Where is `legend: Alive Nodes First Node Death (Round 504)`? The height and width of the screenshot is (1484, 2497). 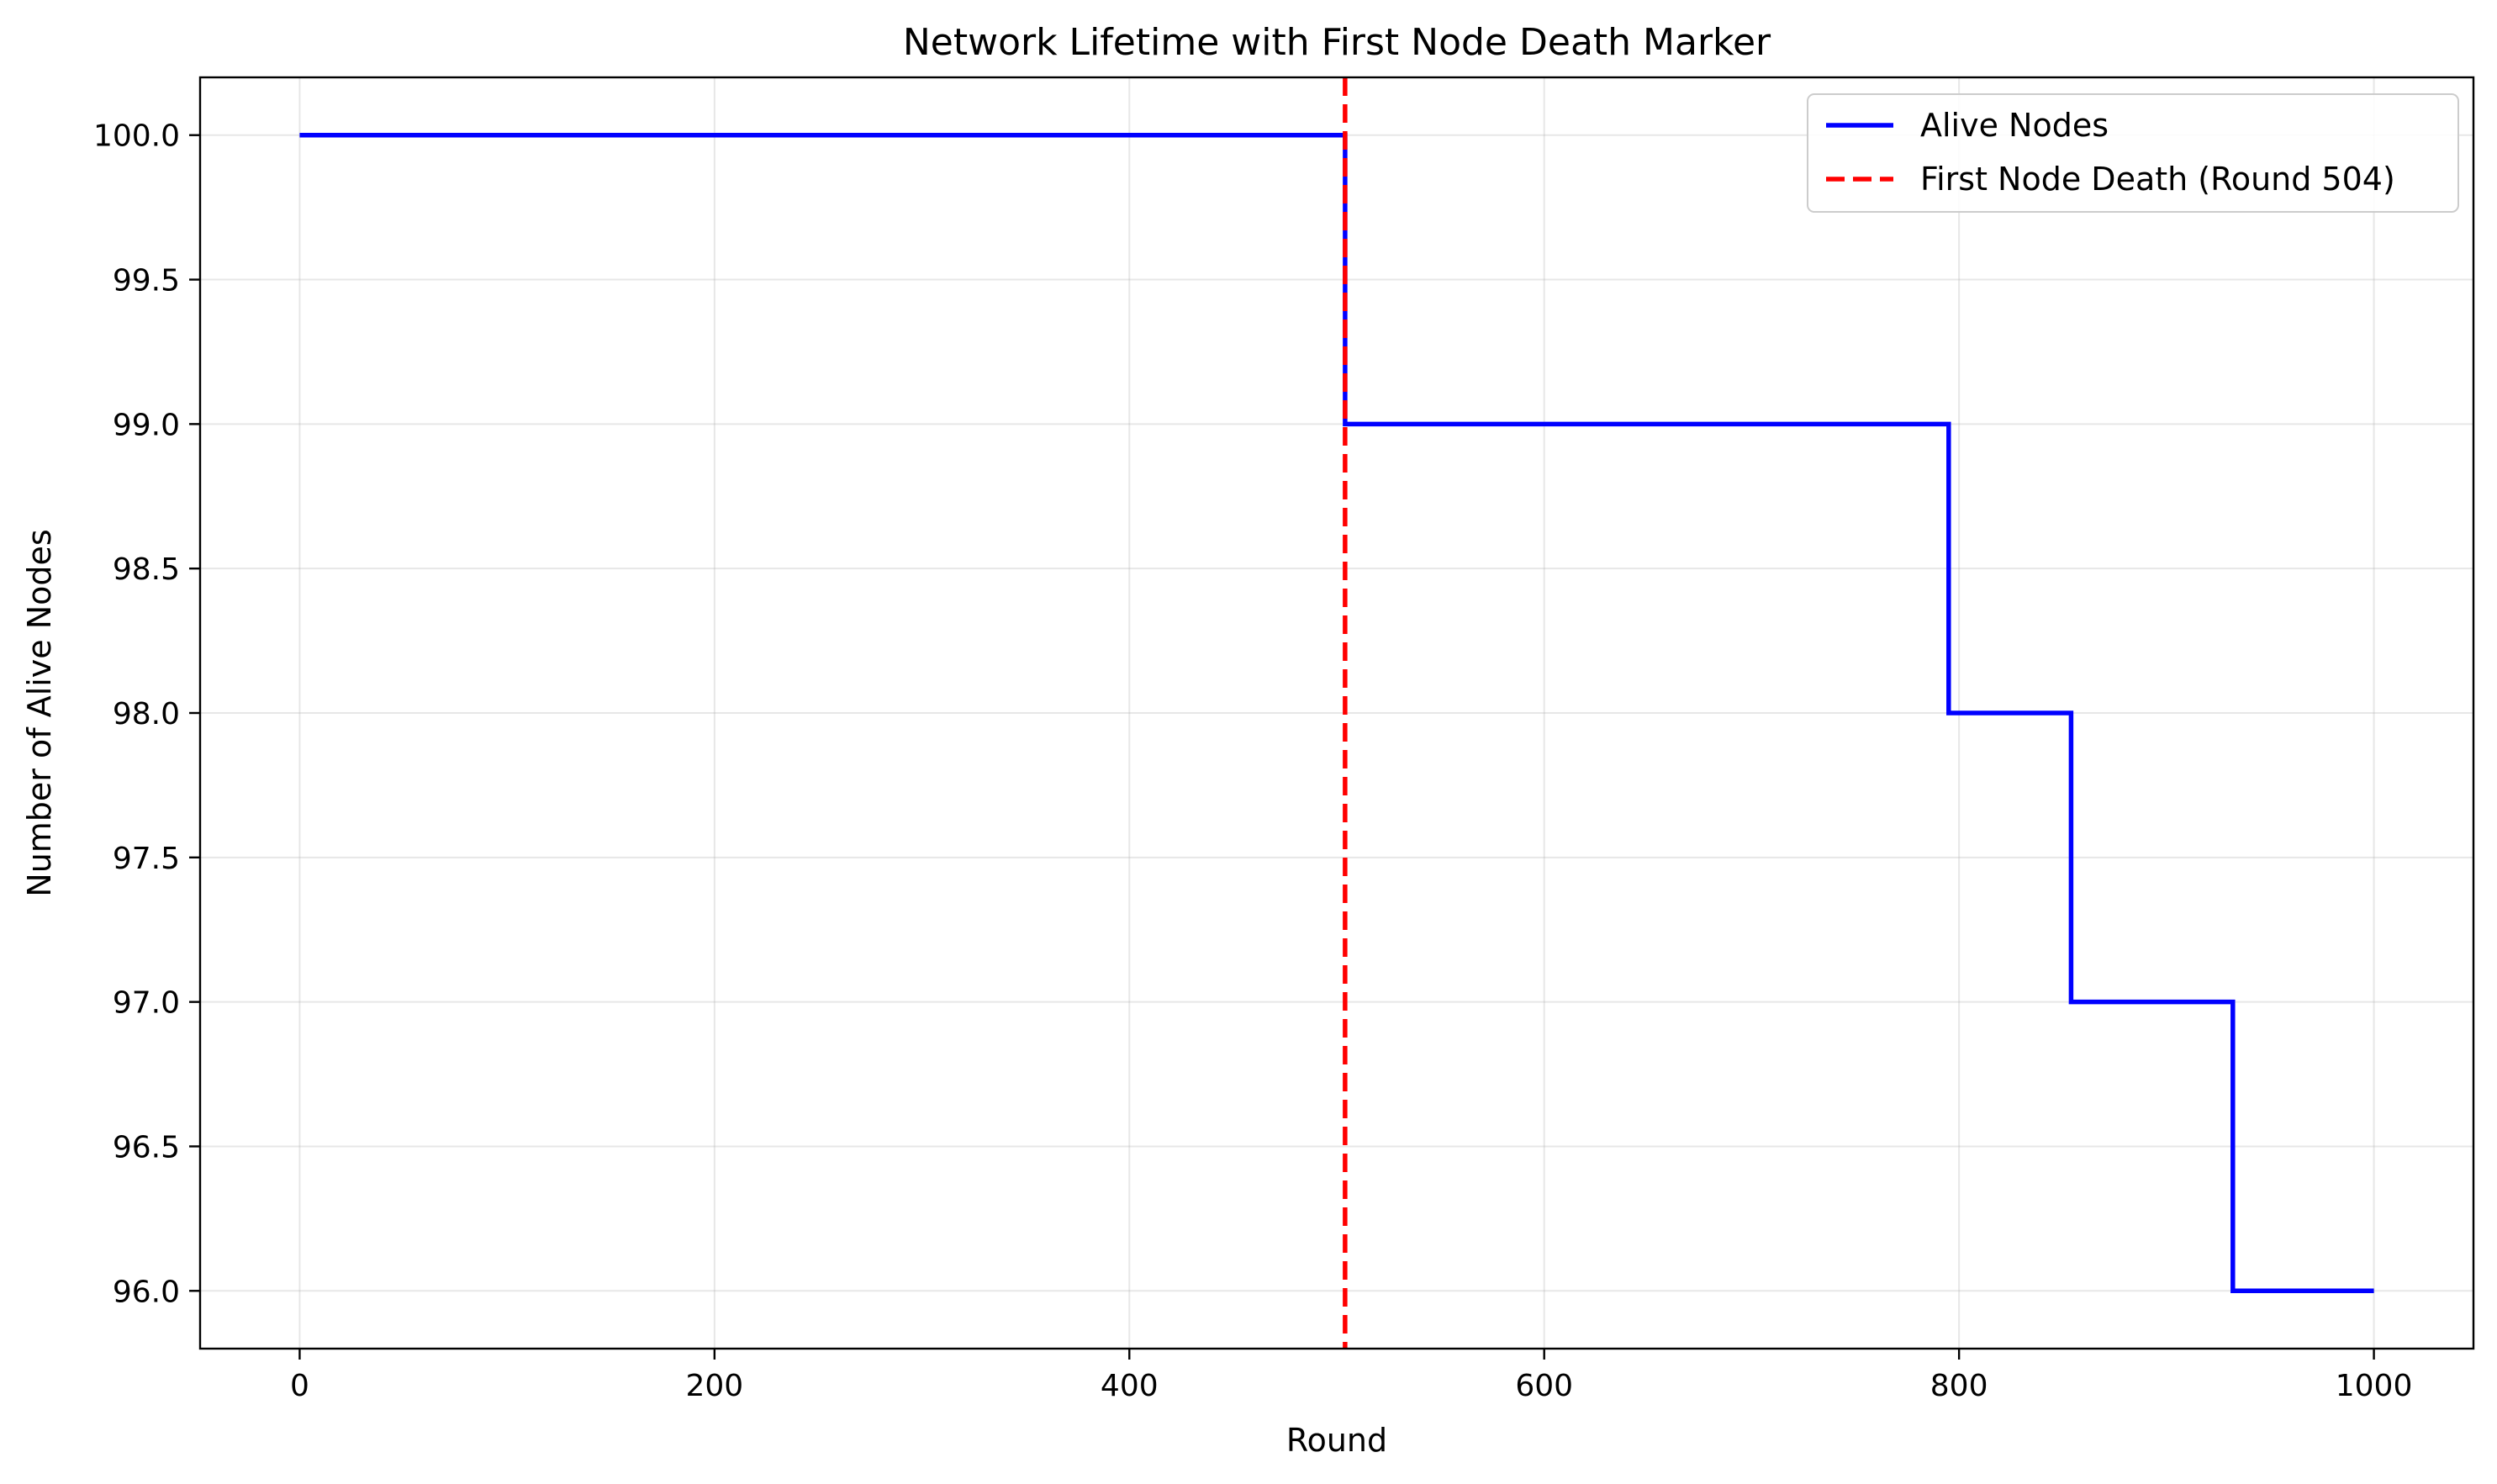
legend: Alive Nodes First Node Death (Round 504) is located at coordinates (2133, 153).